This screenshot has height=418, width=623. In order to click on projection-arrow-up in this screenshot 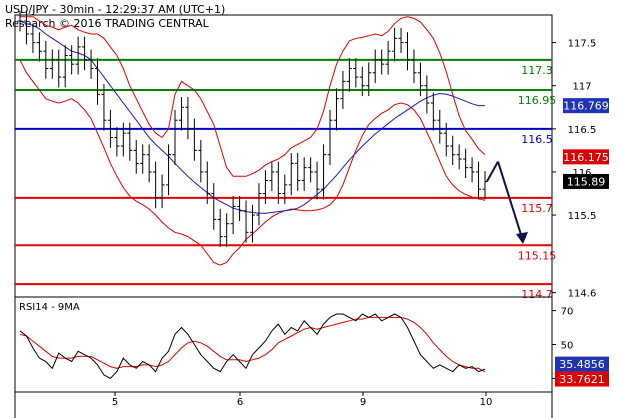, I will do `click(492, 171)`.